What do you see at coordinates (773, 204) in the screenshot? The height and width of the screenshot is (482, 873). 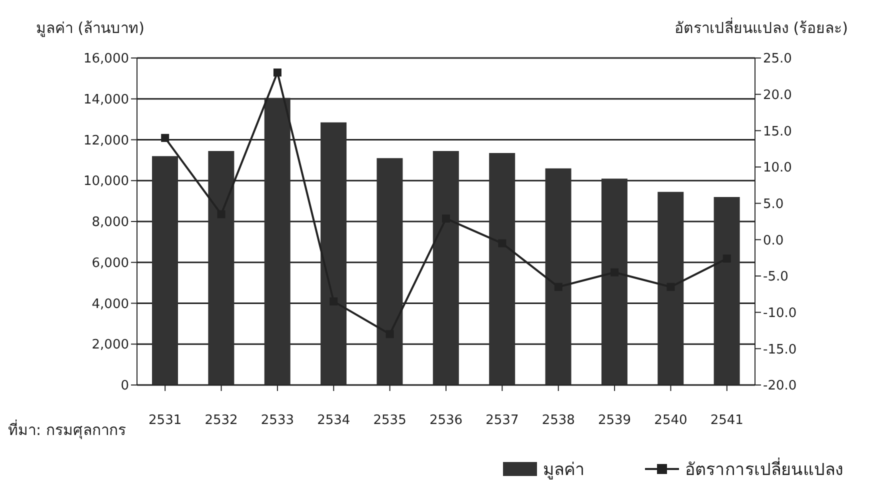 I see `y2-tick-label: 5.0` at bounding box center [773, 204].